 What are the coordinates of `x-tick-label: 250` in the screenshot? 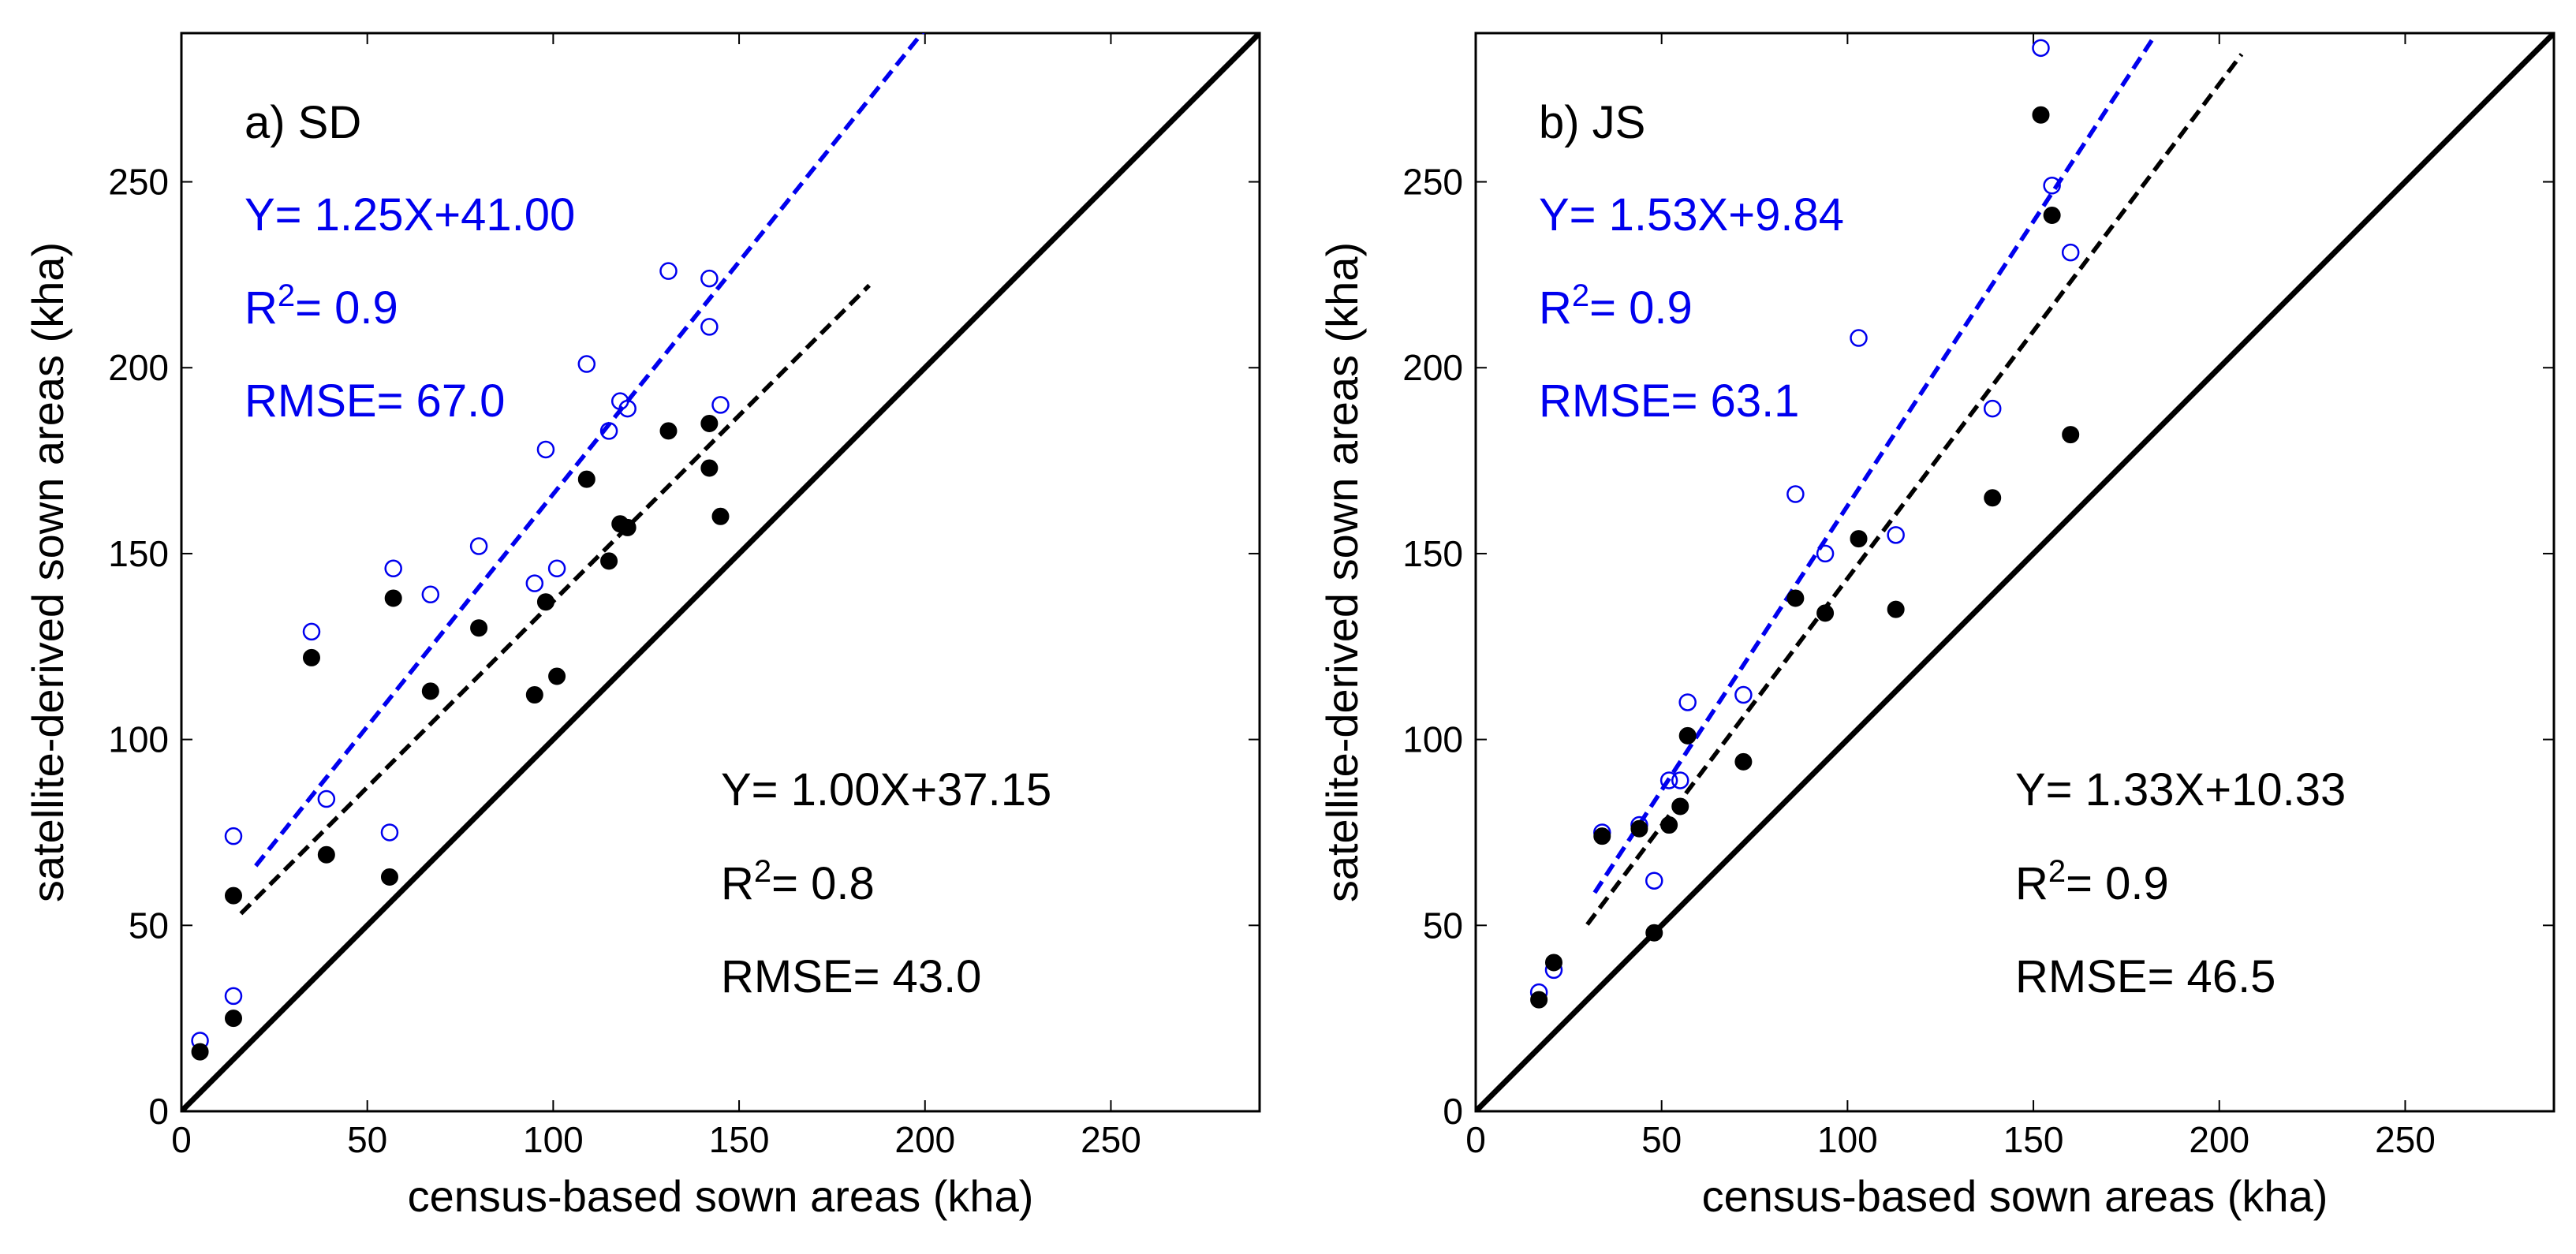 It's located at (2405, 1140).